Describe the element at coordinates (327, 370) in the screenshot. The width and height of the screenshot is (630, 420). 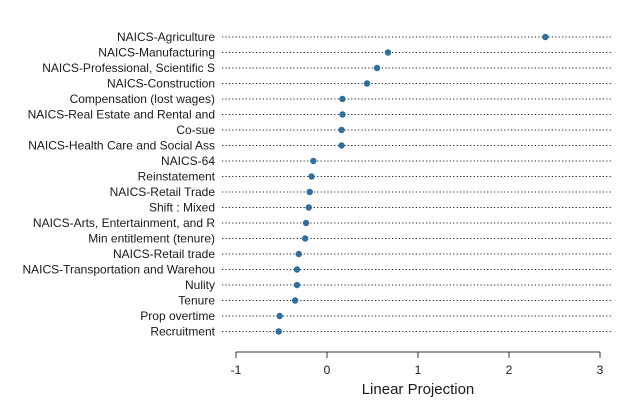
I see `x-tick-label: 0` at that location.